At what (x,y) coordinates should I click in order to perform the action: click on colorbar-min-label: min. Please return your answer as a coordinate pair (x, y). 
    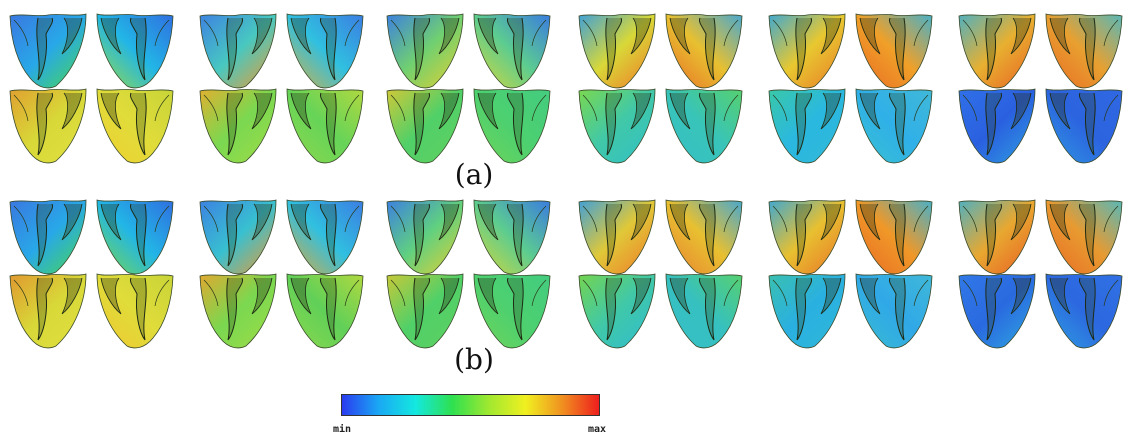
    Looking at the image, I should click on (342, 429).